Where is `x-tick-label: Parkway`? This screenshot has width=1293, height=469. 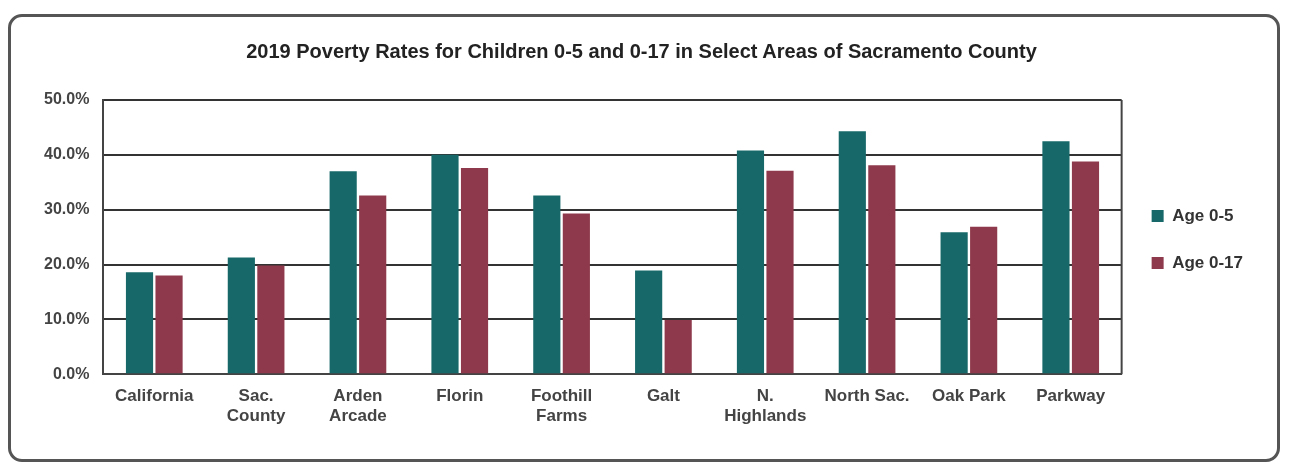
x-tick-label: Parkway is located at coordinates (1071, 396).